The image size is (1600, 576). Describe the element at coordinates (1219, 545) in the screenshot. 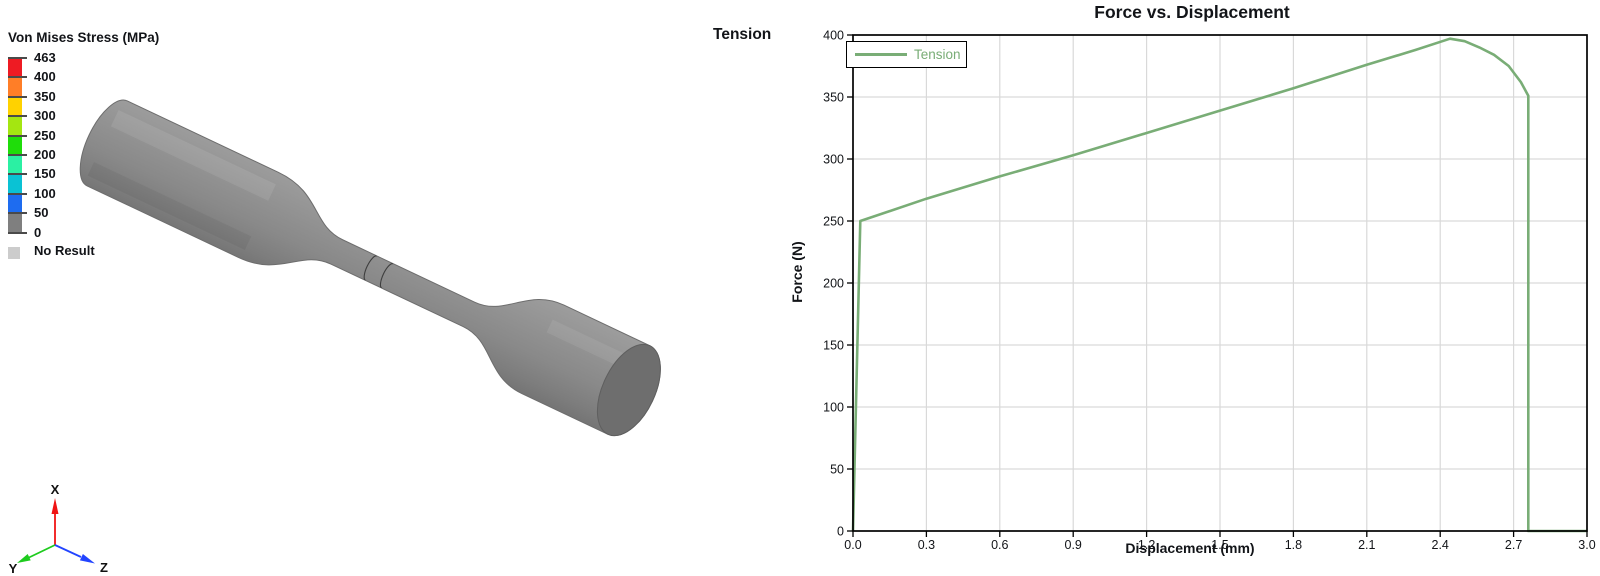

I see `x-tick-label: 1.5` at that location.